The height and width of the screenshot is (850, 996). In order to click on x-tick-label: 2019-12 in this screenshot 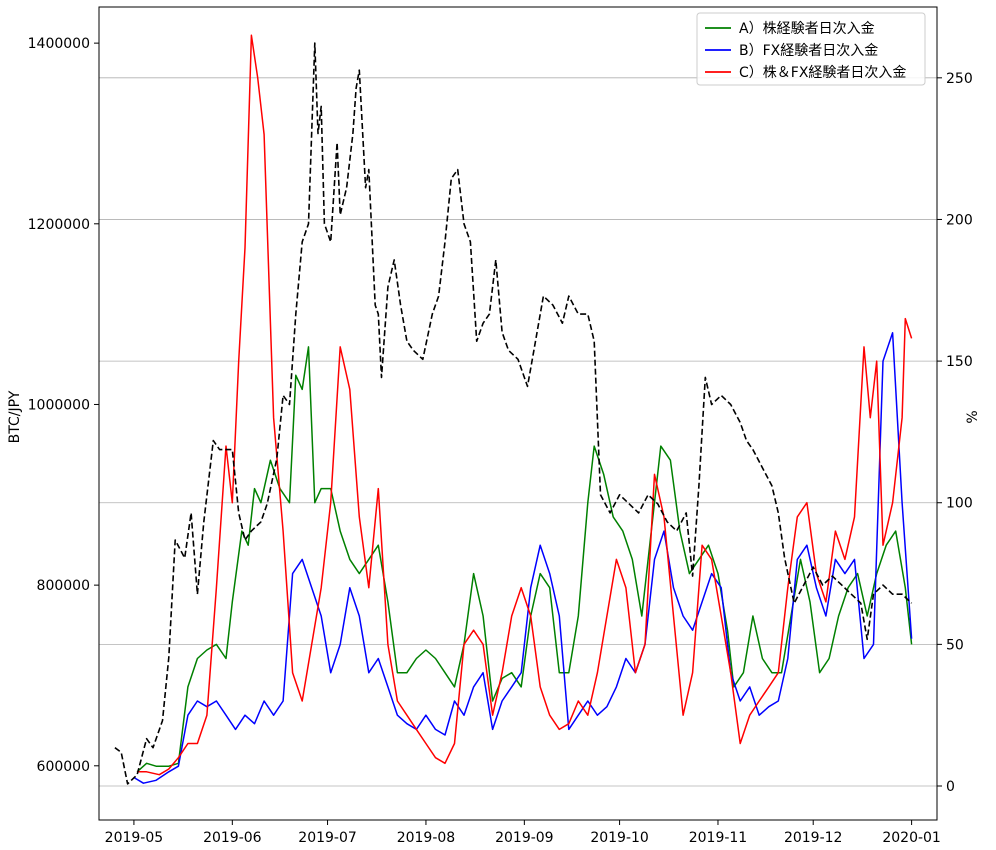, I will do `click(813, 838)`.